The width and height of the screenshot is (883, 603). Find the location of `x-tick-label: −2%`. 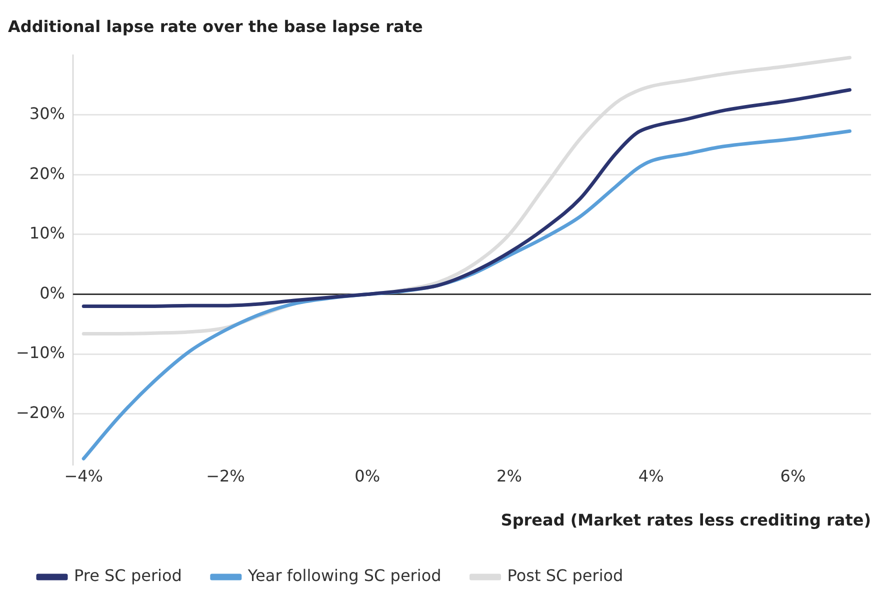

x-tick-label: −2% is located at coordinates (225, 476).